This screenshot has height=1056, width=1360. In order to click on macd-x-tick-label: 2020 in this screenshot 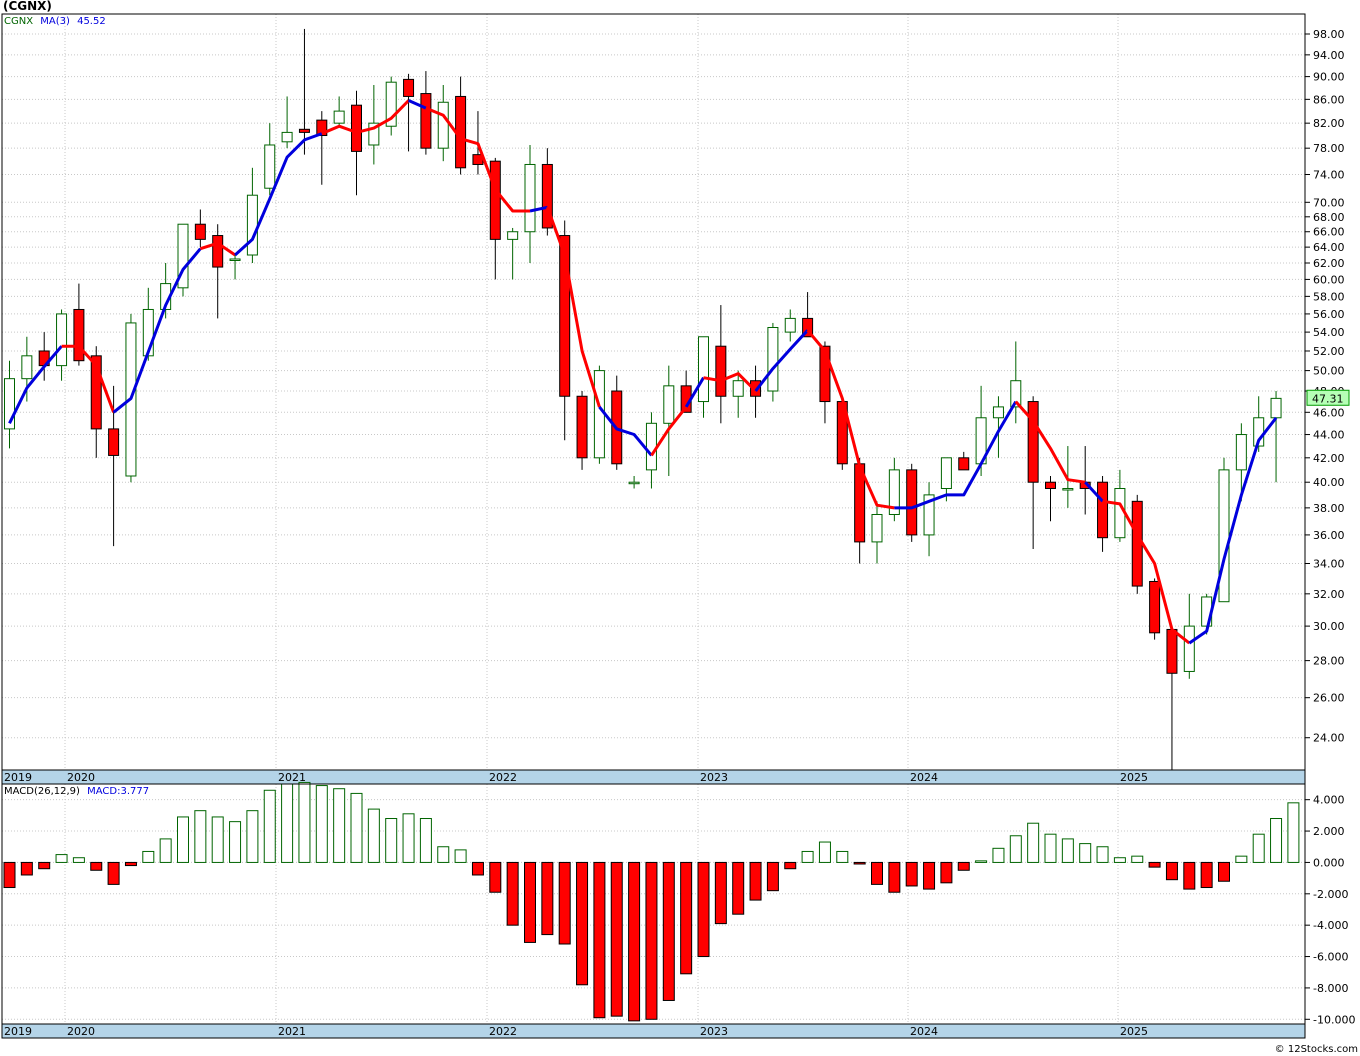, I will do `click(81, 1031)`.